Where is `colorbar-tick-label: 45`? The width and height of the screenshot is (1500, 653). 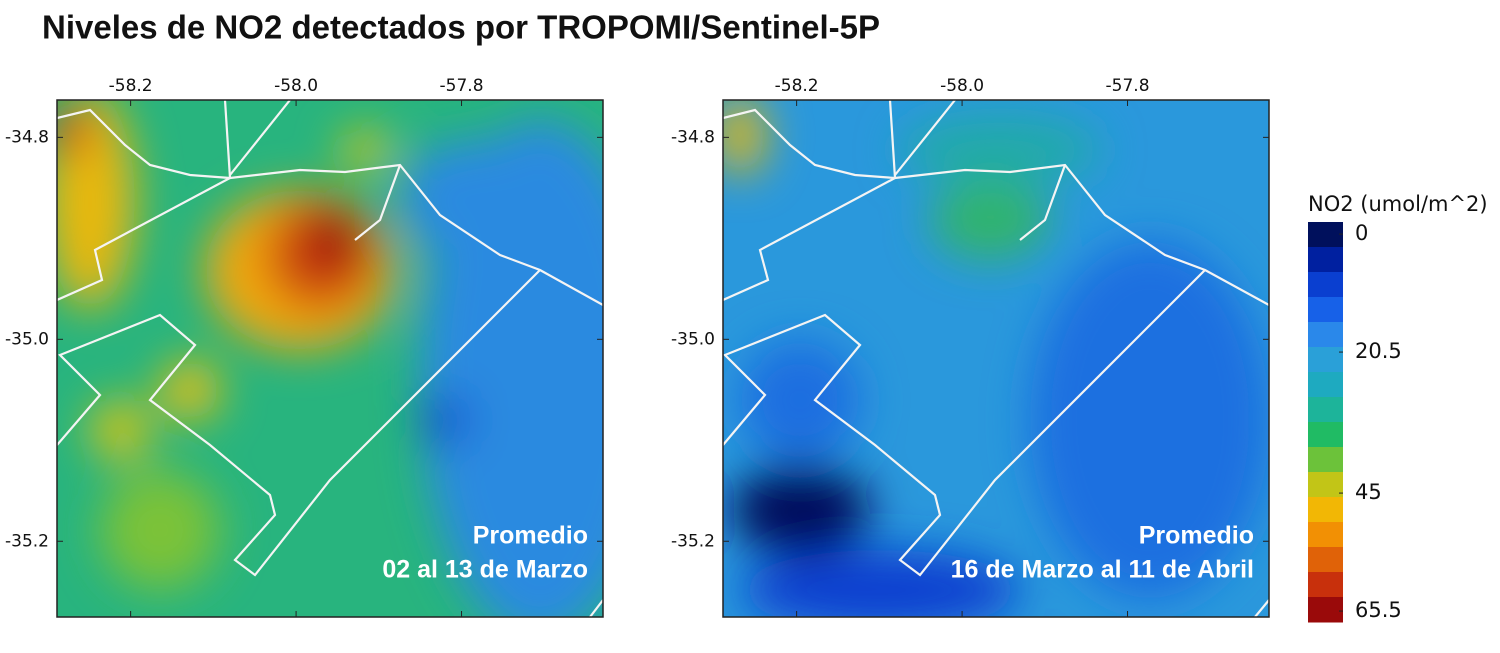 colorbar-tick-label: 45 is located at coordinates (1368, 492).